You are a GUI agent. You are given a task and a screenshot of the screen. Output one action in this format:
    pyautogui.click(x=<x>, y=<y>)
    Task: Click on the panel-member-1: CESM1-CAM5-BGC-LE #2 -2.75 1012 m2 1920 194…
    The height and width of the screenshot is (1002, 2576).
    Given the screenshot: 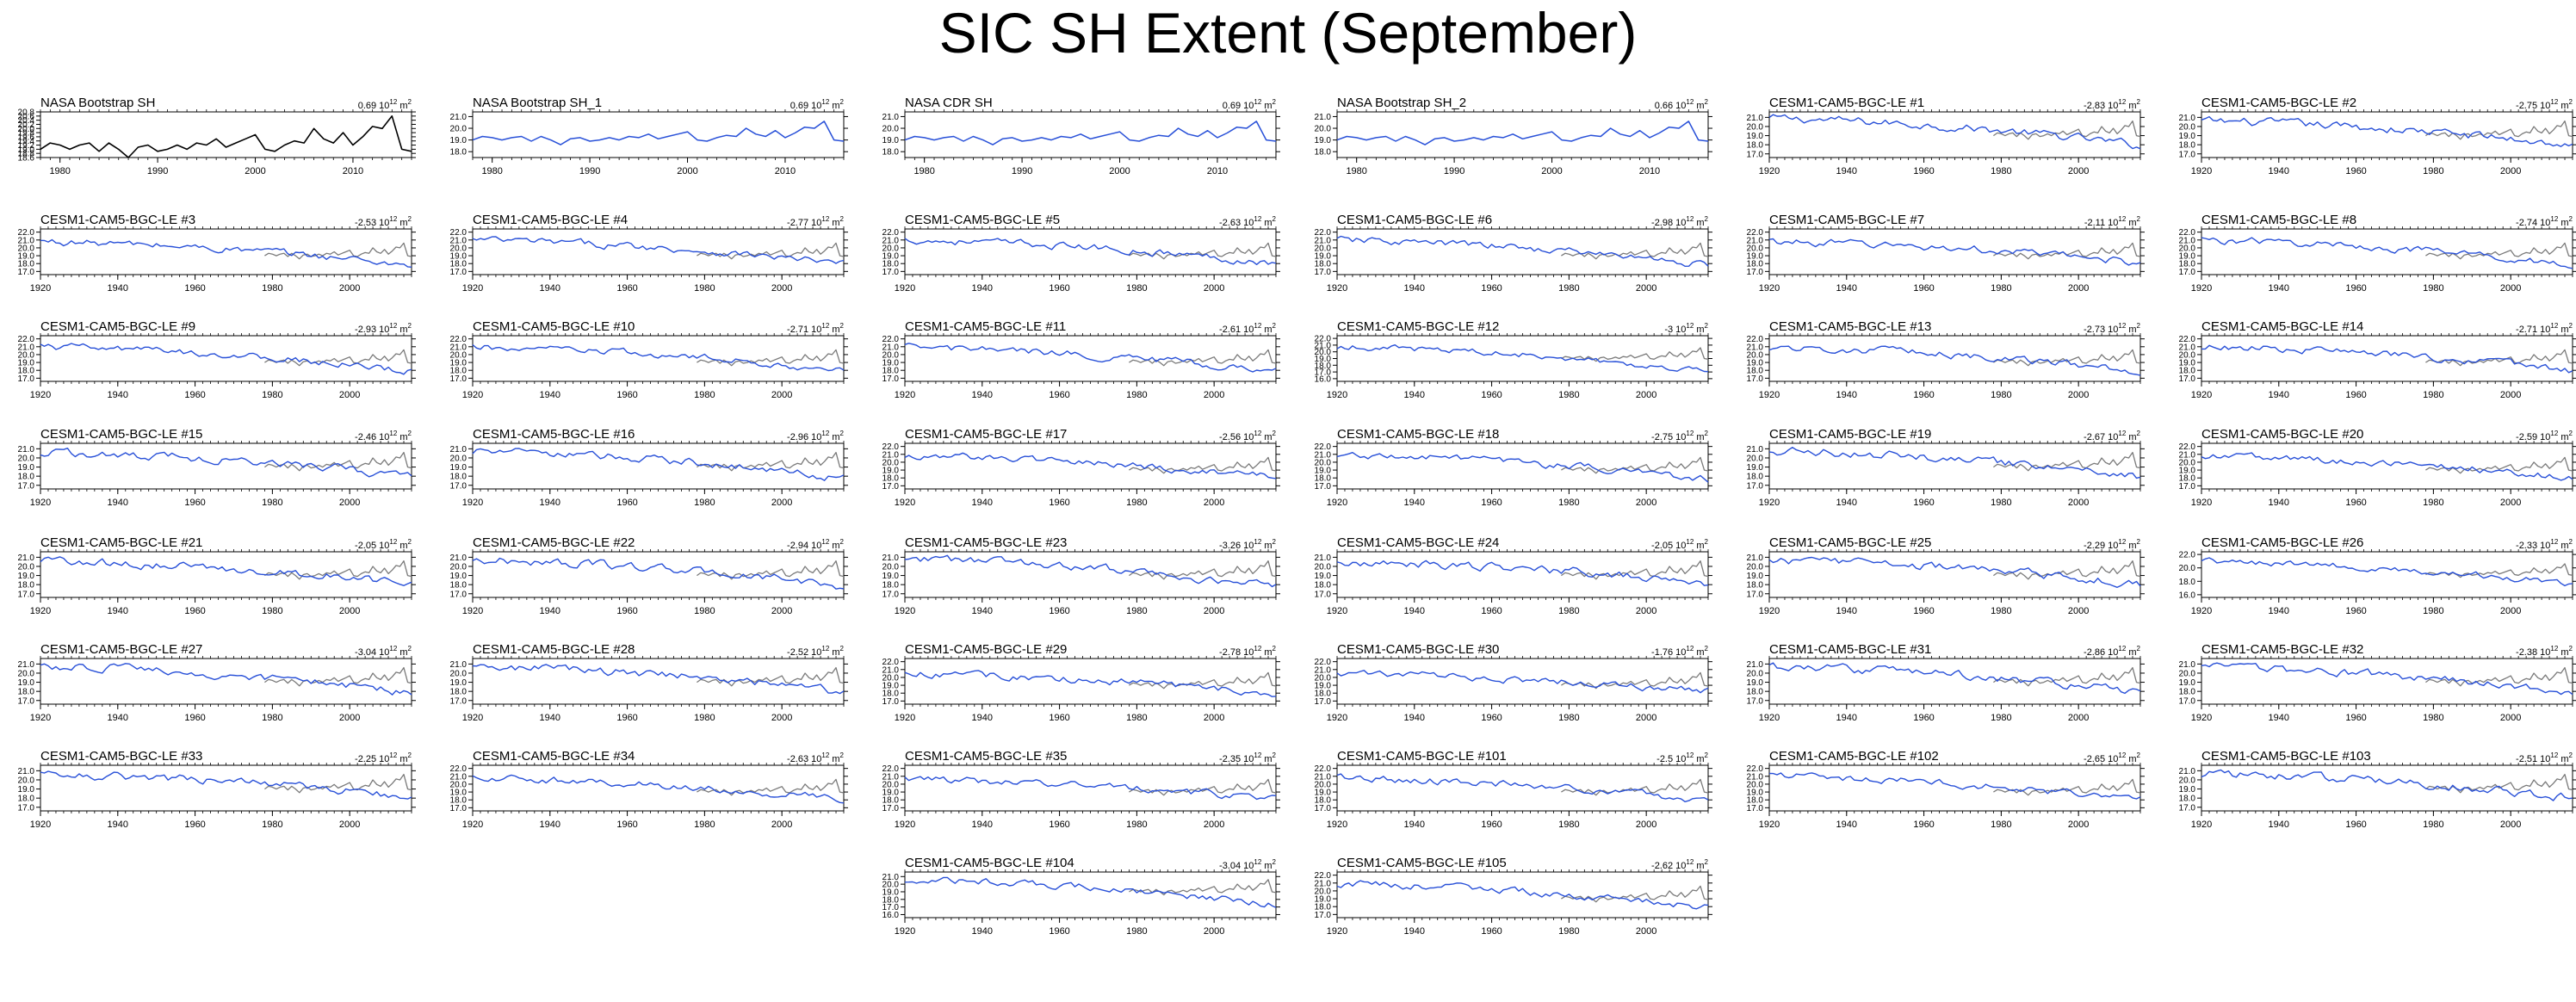 What is the action you would take?
    pyautogui.click(x=2368, y=136)
    